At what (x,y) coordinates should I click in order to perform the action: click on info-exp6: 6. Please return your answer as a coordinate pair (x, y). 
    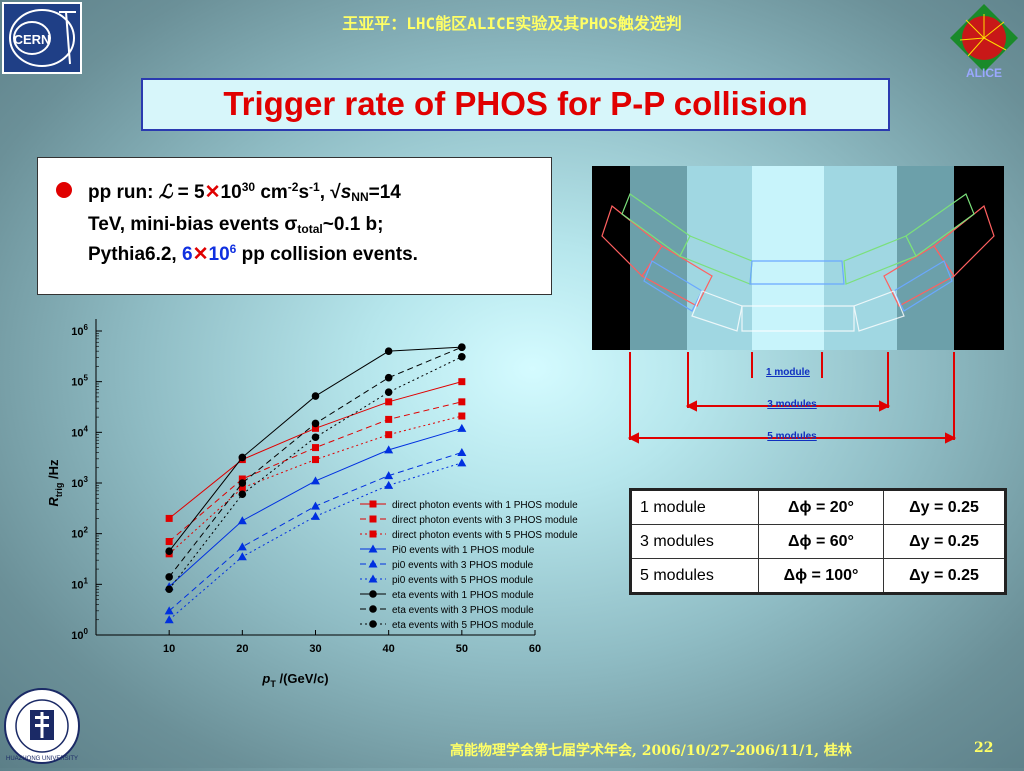
    Looking at the image, I should click on (233, 249).